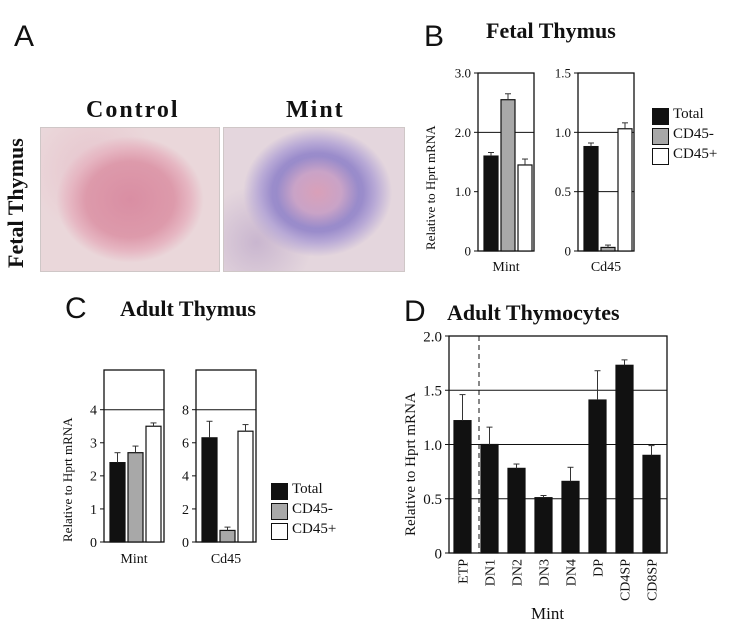  I want to click on micrograph-label-control: Control, so click(133, 110).